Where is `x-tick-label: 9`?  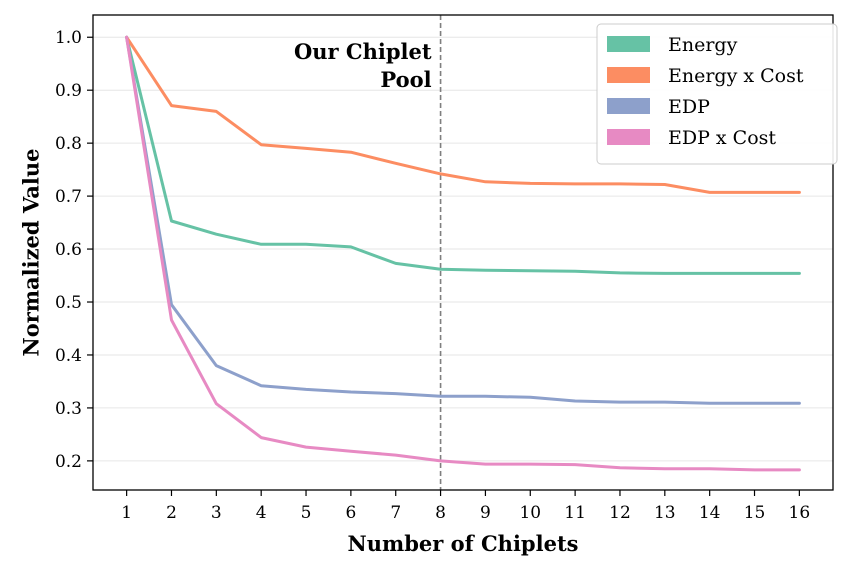
x-tick-label: 9 is located at coordinates (485, 513).